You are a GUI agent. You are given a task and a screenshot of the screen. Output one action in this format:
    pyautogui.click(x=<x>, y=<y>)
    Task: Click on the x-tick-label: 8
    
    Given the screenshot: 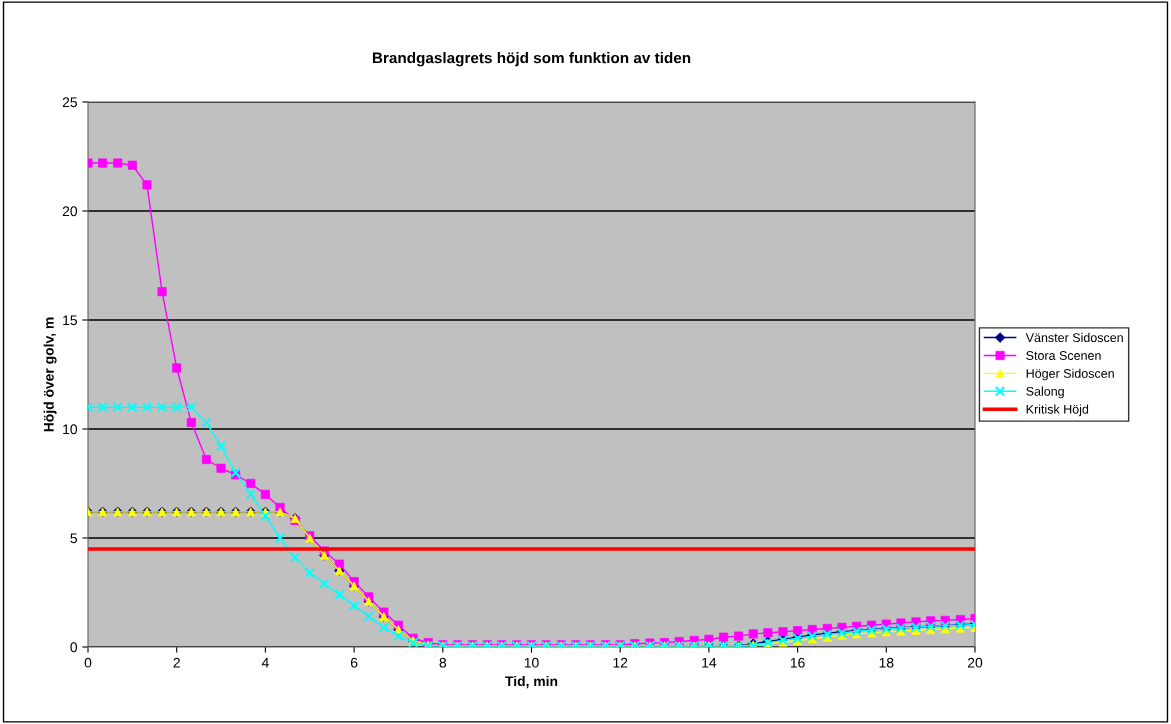 What is the action you would take?
    pyautogui.click(x=443, y=662)
    